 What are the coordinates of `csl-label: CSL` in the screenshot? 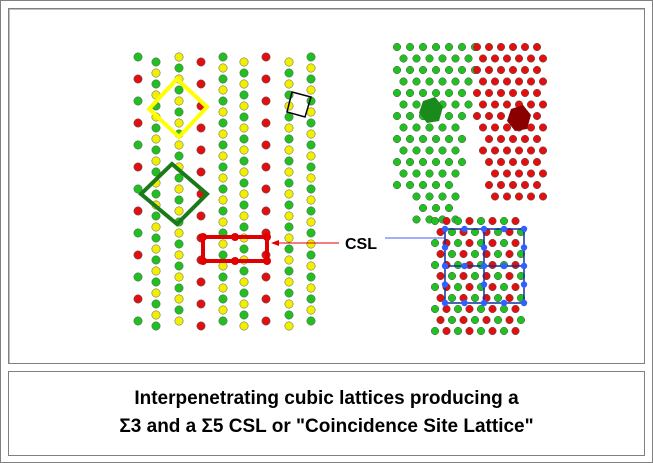 It's located at (361, 244).